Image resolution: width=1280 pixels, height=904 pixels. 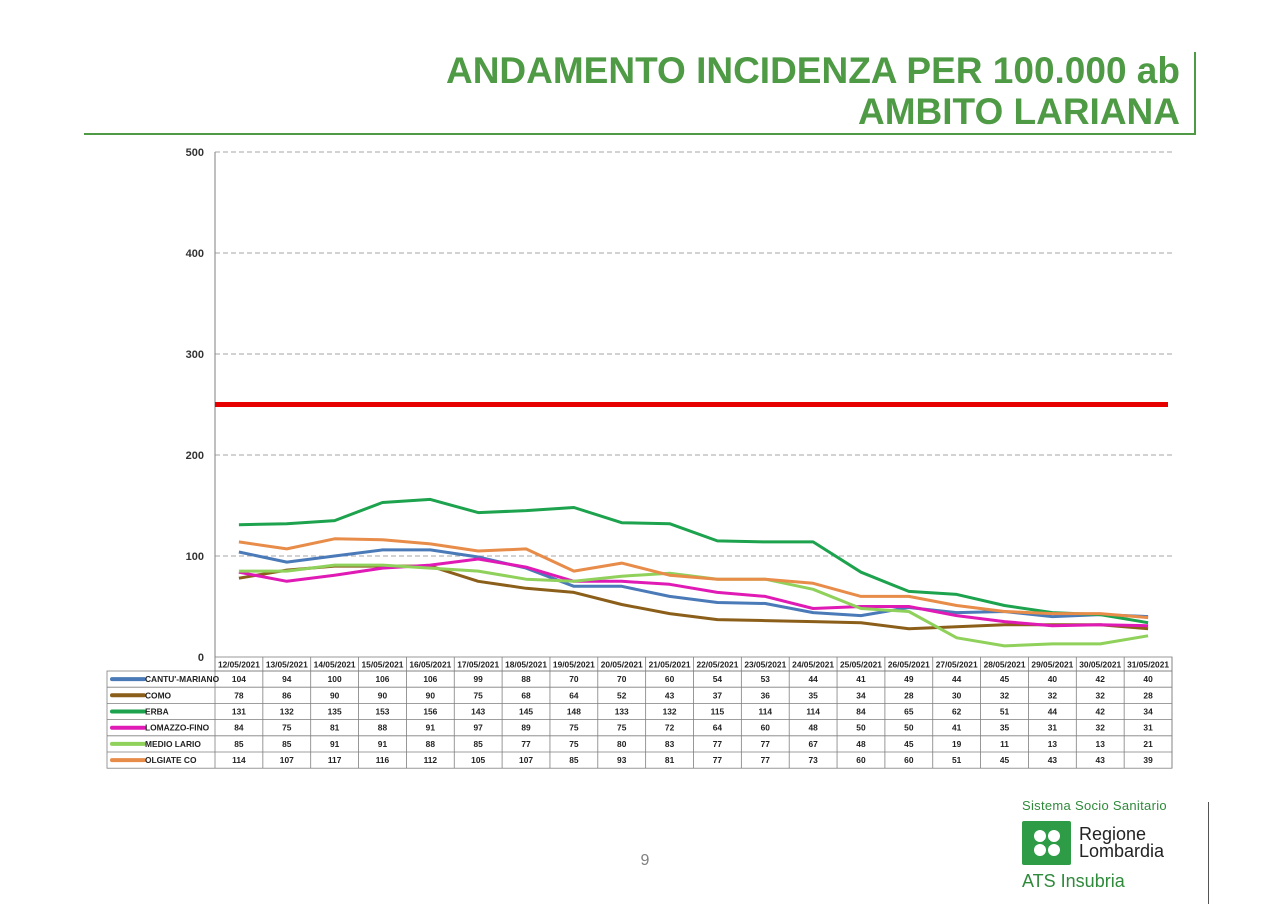 I want to click on x-tick-label: 30/05/2021, so click(x=1100, y=665).